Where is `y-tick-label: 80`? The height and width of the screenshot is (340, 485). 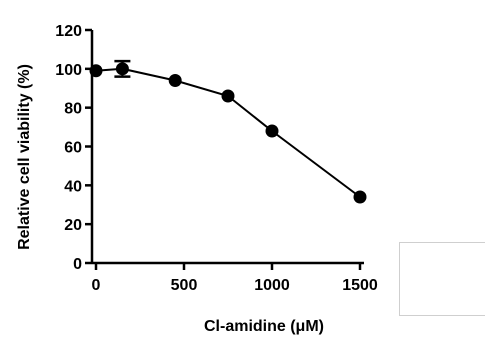 y-tick-label: 80 is located at coordinates (73, 109).